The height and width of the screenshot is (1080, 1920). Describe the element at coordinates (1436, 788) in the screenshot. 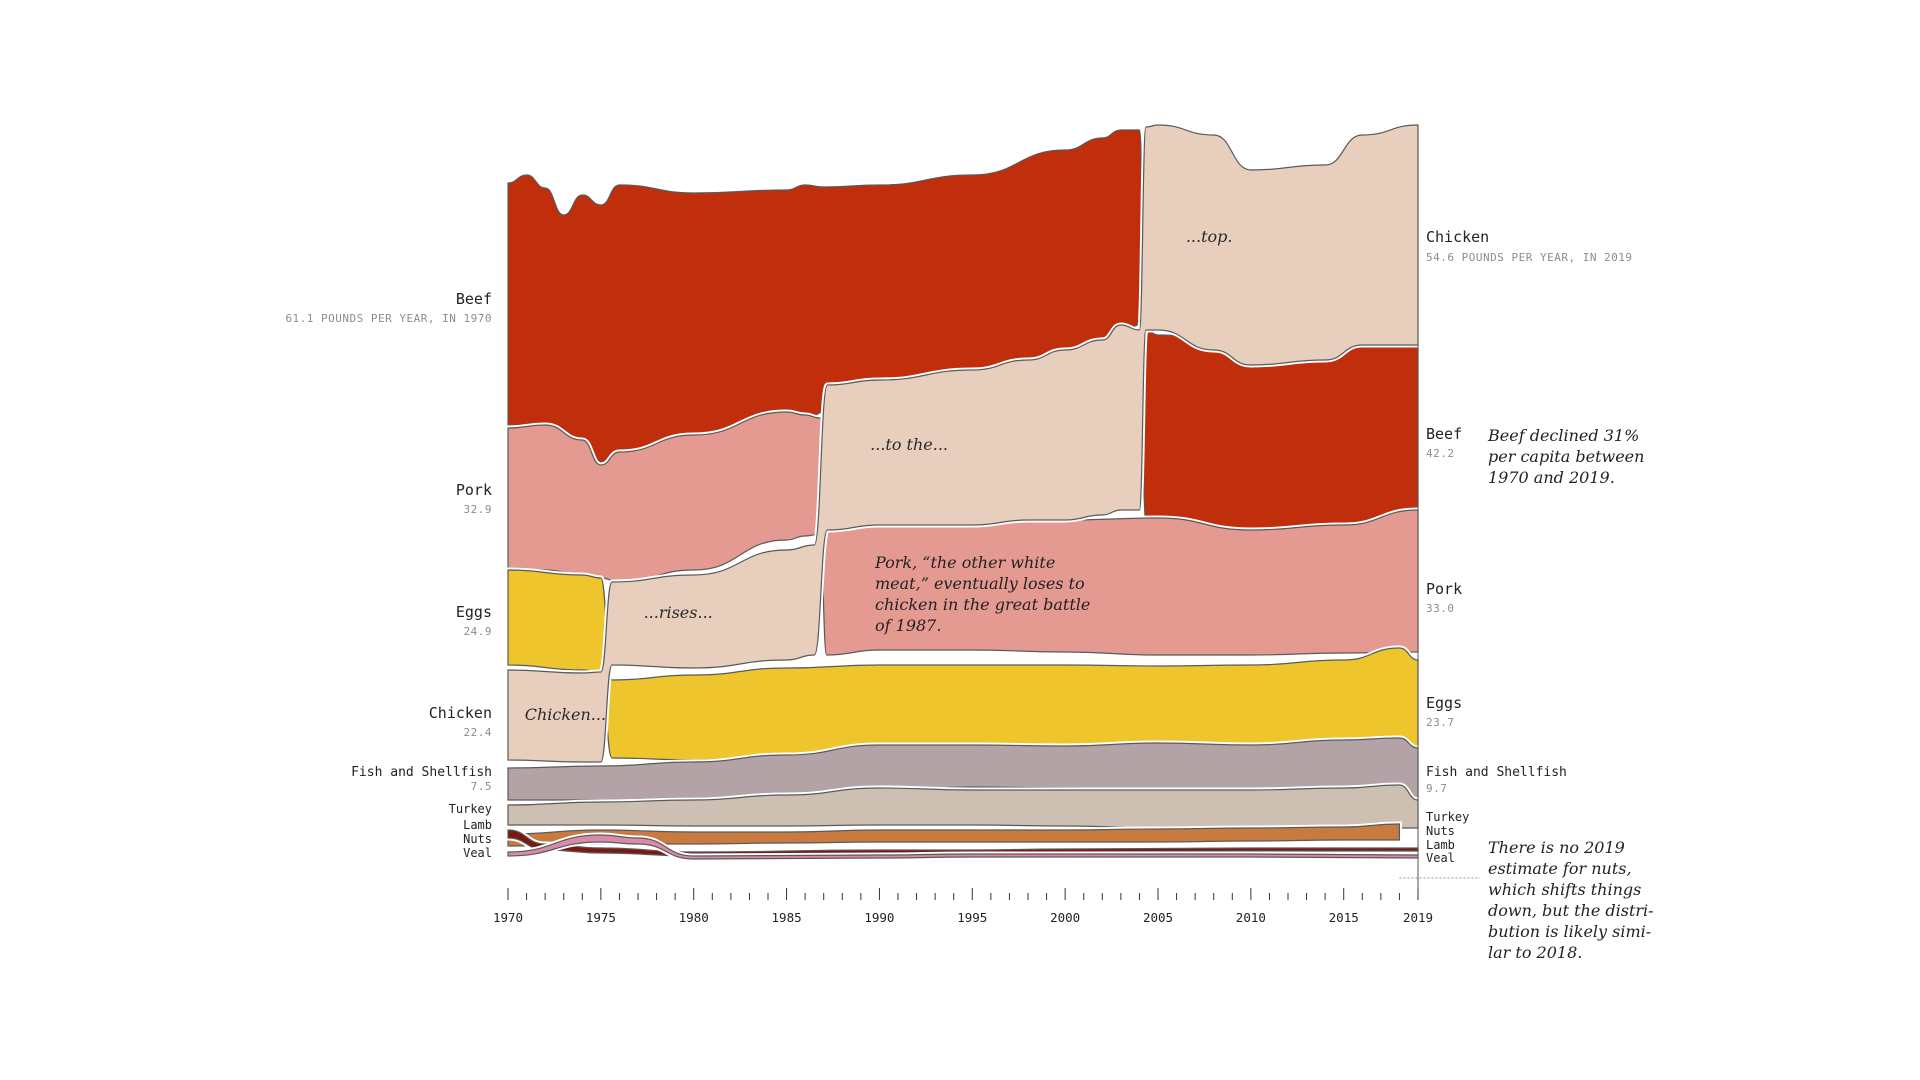

I see `right-series-value: 9.7` at that location.